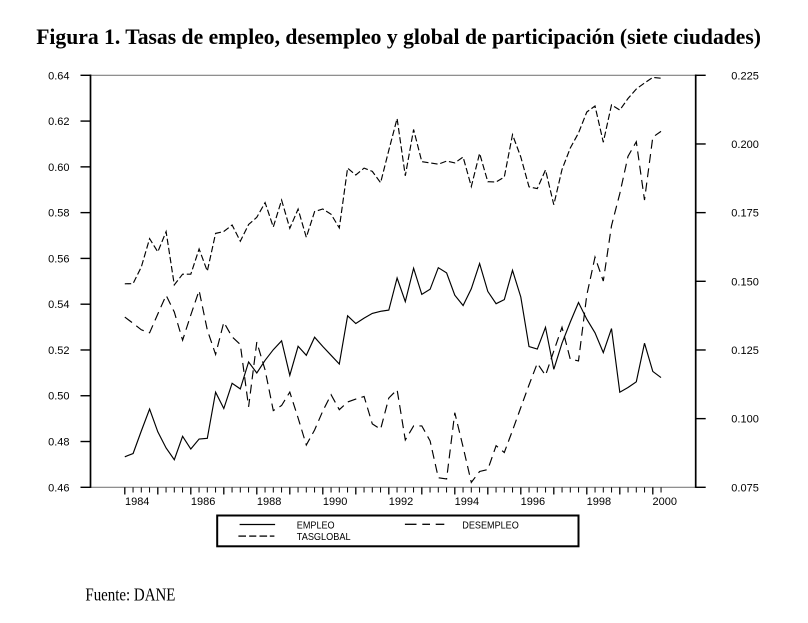  I want to click on svg-text: 0.200, so click(745, 145).